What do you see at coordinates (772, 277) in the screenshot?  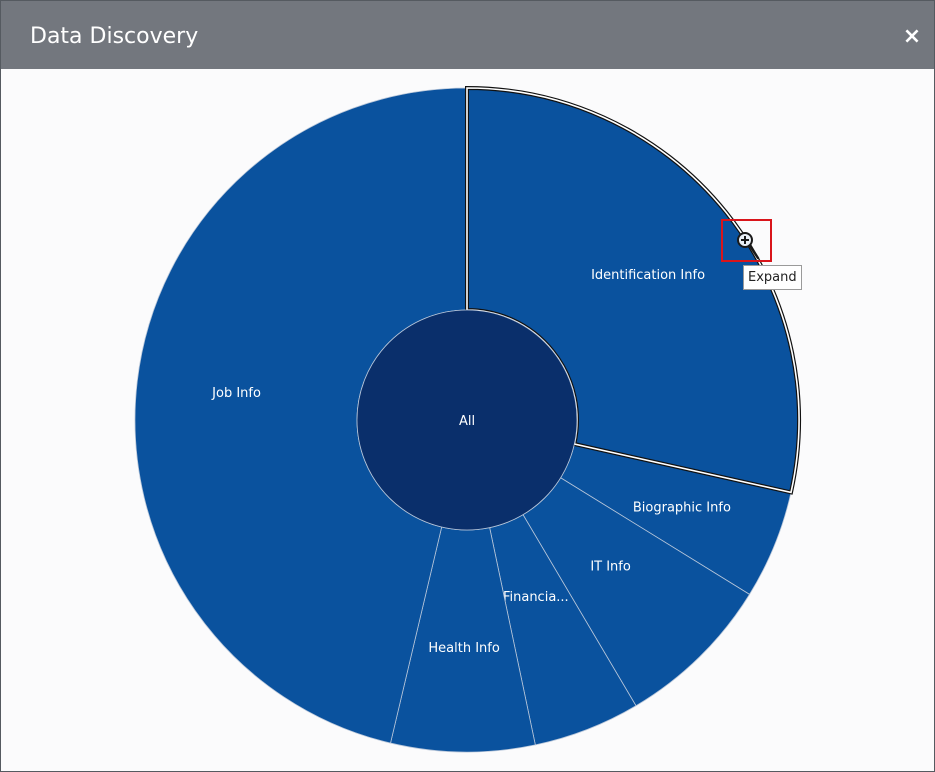 I see `expand-tooltip: Expand` at bounding box center [772, 277].